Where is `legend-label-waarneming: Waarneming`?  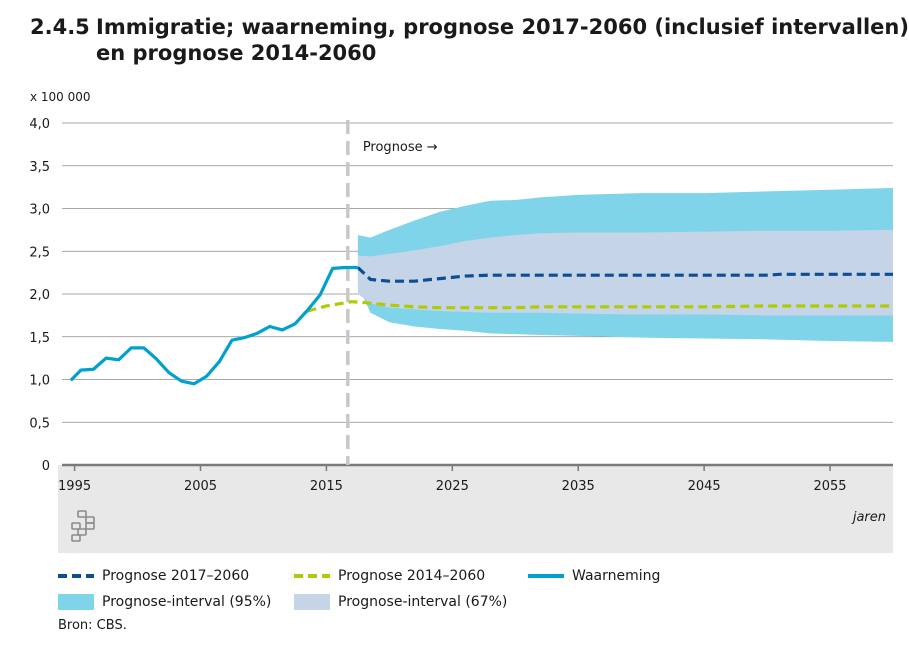
legend-label-waarneming: Waarneming is located at coordinates (616, 576).